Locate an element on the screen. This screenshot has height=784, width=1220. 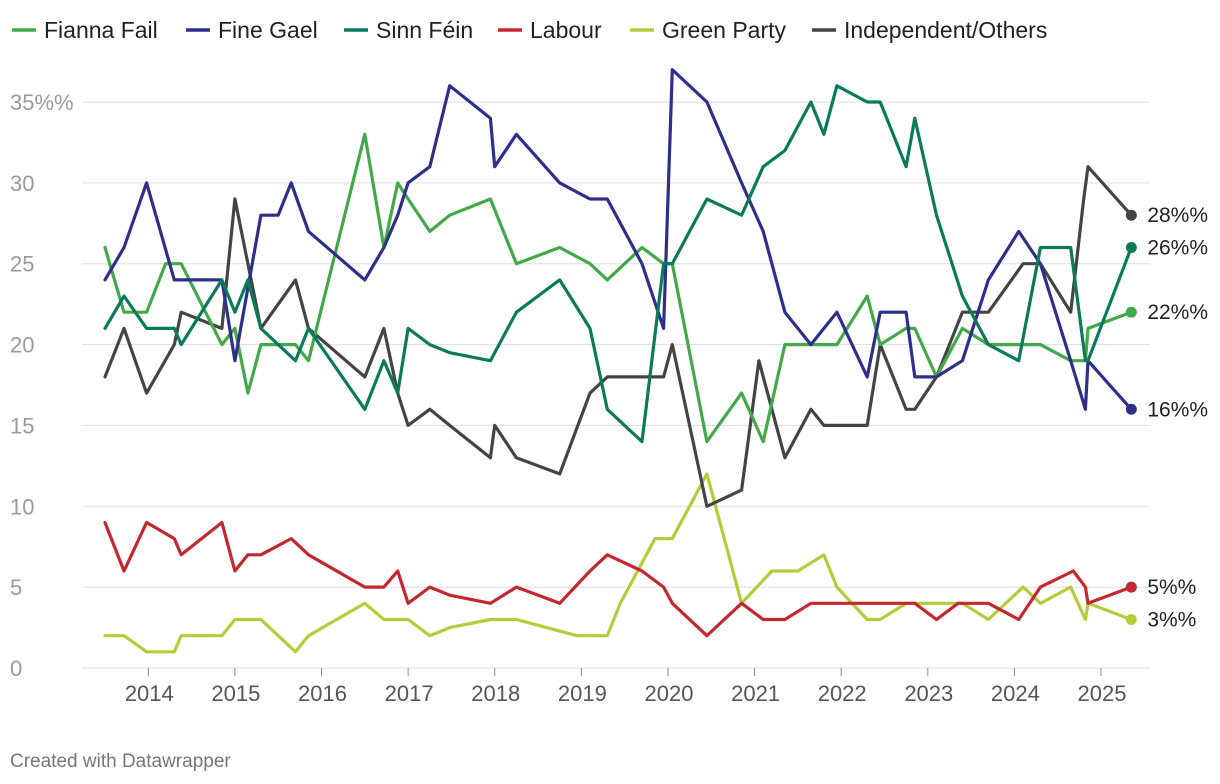
y-tick-label-5: 25 is located at coordinates (22, 264).